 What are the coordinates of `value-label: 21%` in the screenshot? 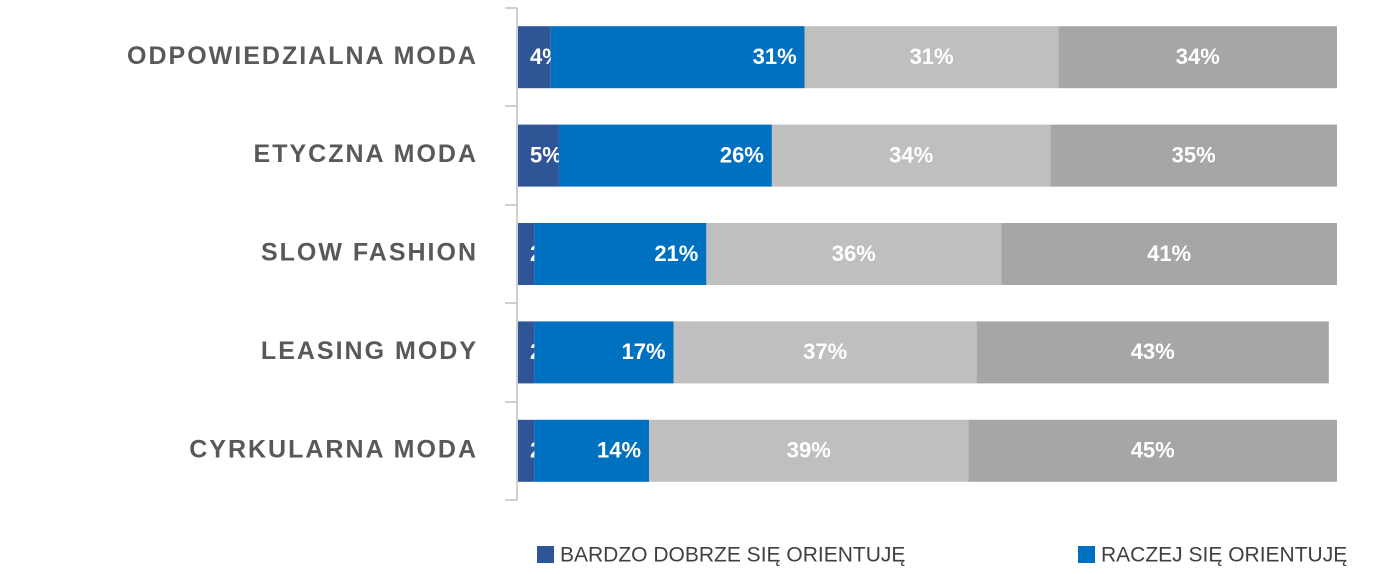 It's located at (676, 253).